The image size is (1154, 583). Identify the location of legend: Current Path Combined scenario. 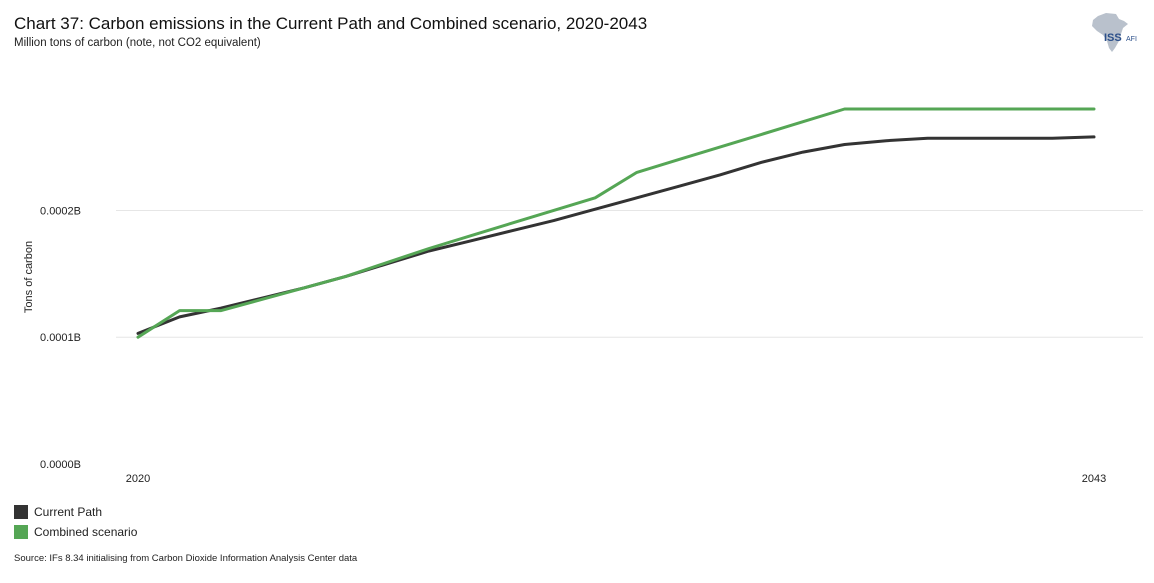
(75, 523).